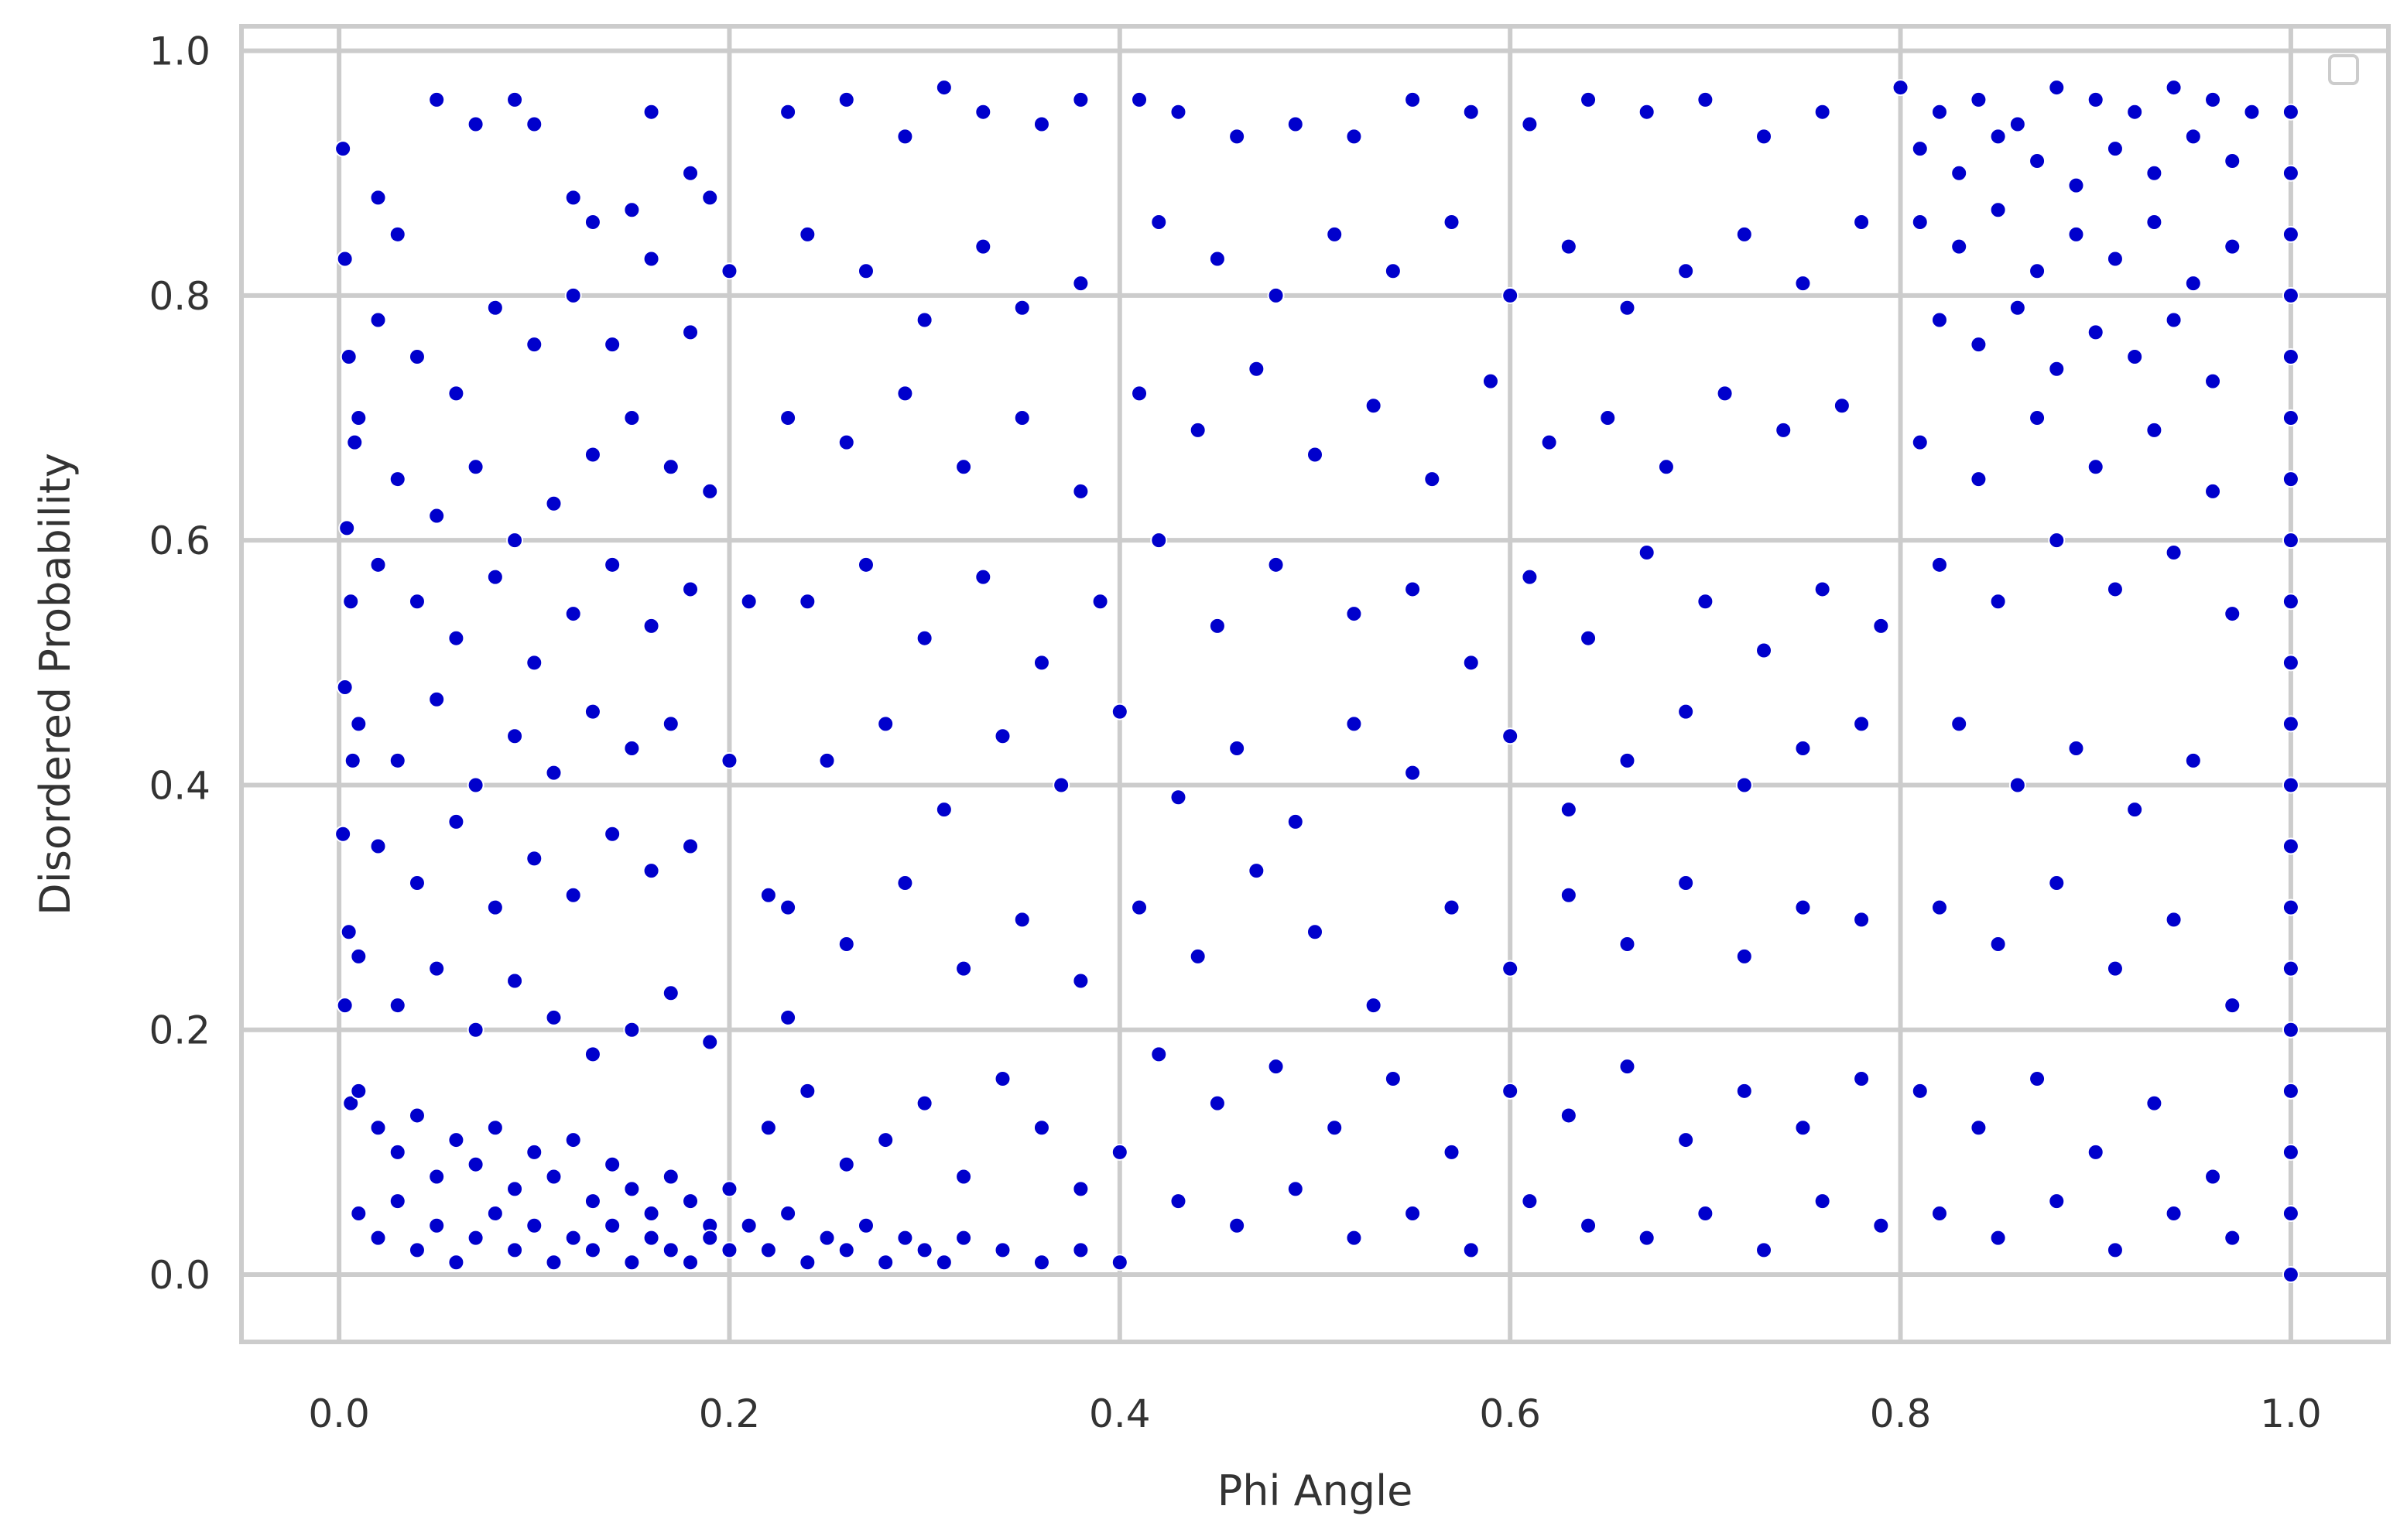 This screenshot has width=2407, height=1540. Describe the element at coordinates (180, 1030) in the screenshot. I see `y-tick-label: 0.2` at that location.